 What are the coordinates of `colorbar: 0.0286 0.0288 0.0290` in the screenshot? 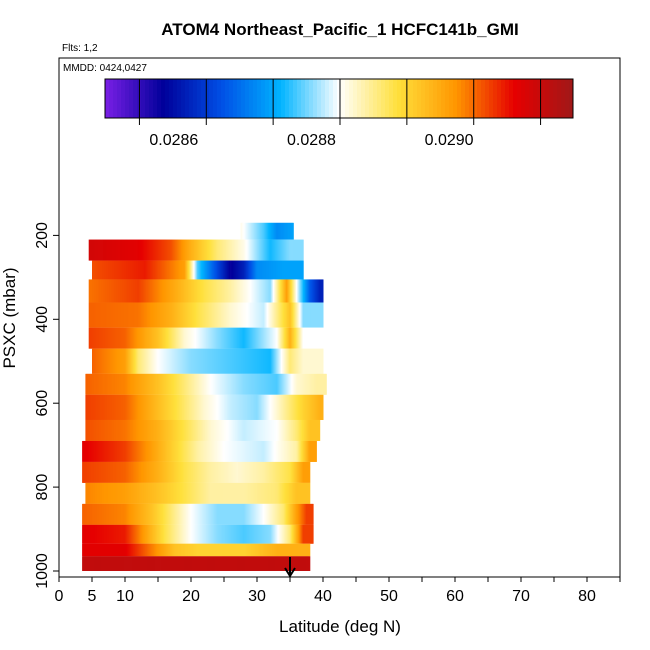 It's located at (339, 113).